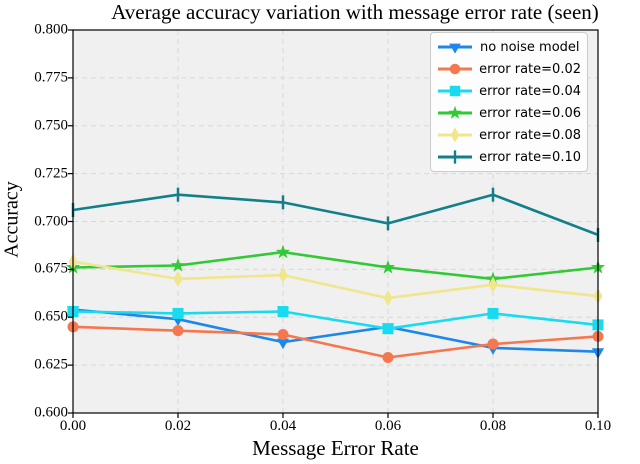  What do you see at coordinates (335, 448) in the screenshot?
I see `x-axis-label: Message Error Rate` at bounding box center [335, 448].